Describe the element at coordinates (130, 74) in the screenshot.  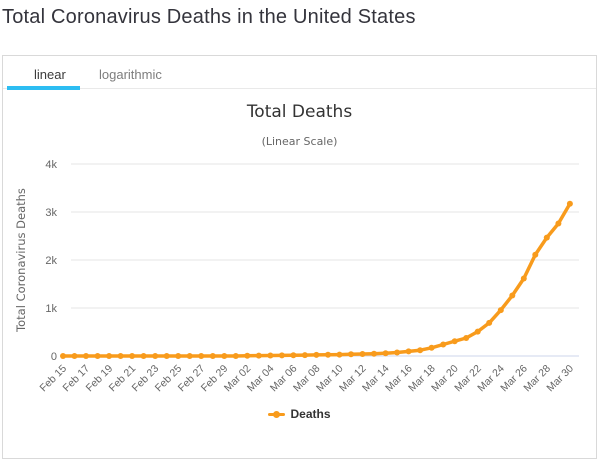
I see `tab-logarithmic: logarithmic` at that location.